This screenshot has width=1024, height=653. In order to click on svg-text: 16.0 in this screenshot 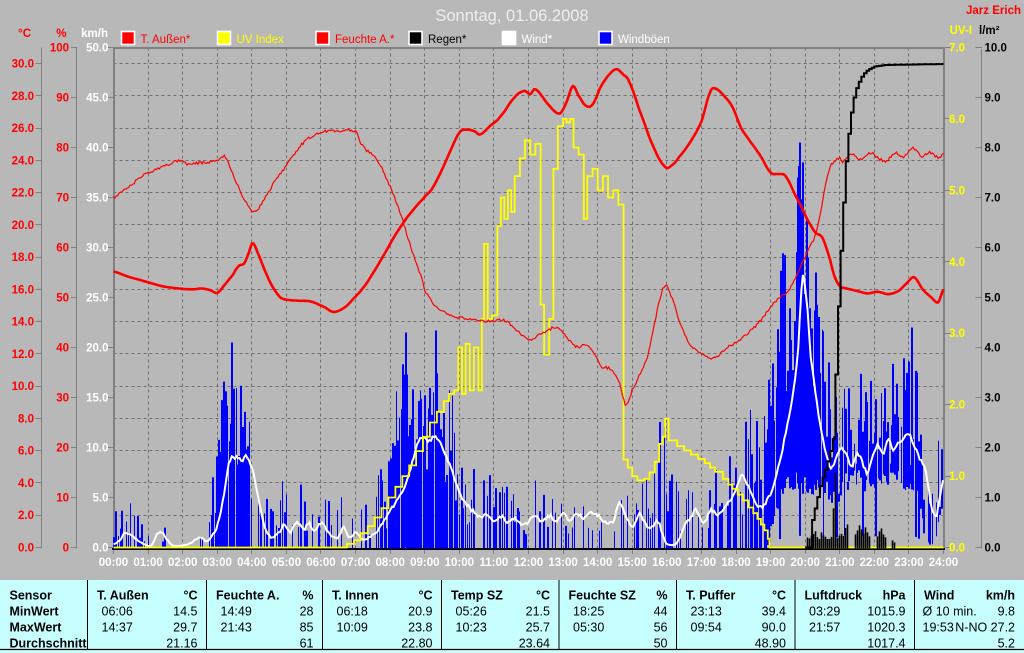, I will do `click(23, 290)`.